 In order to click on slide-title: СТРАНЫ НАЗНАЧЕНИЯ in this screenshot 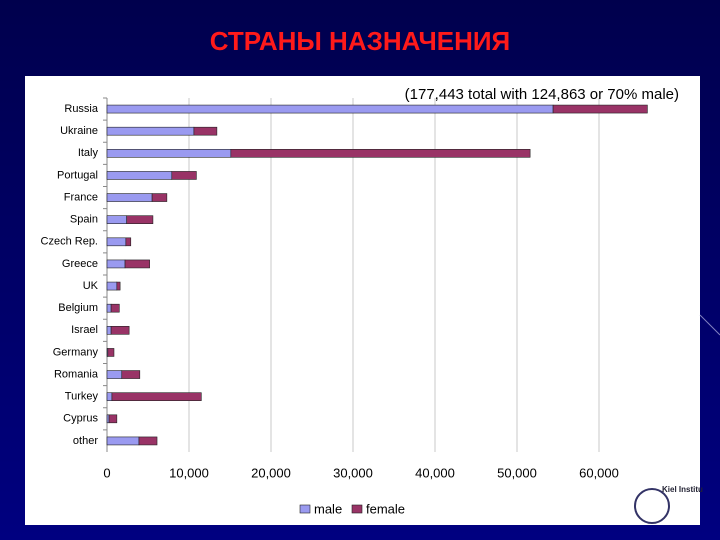, I will do `click(360, 41)`.